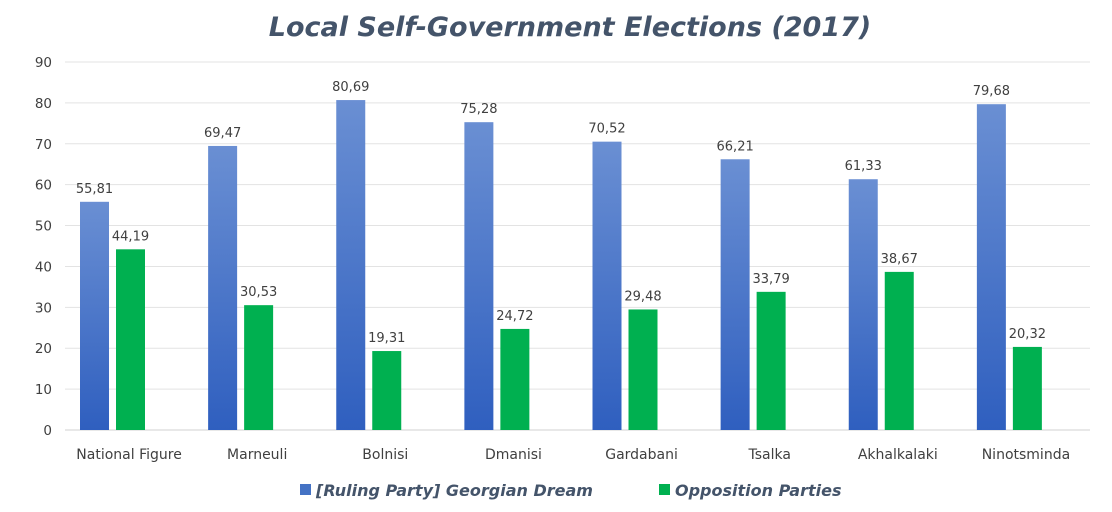  What do you see at coordinates (130, 236) in the screenshot?
I see `data-label: 44,19` at bounding box center [130, 236].